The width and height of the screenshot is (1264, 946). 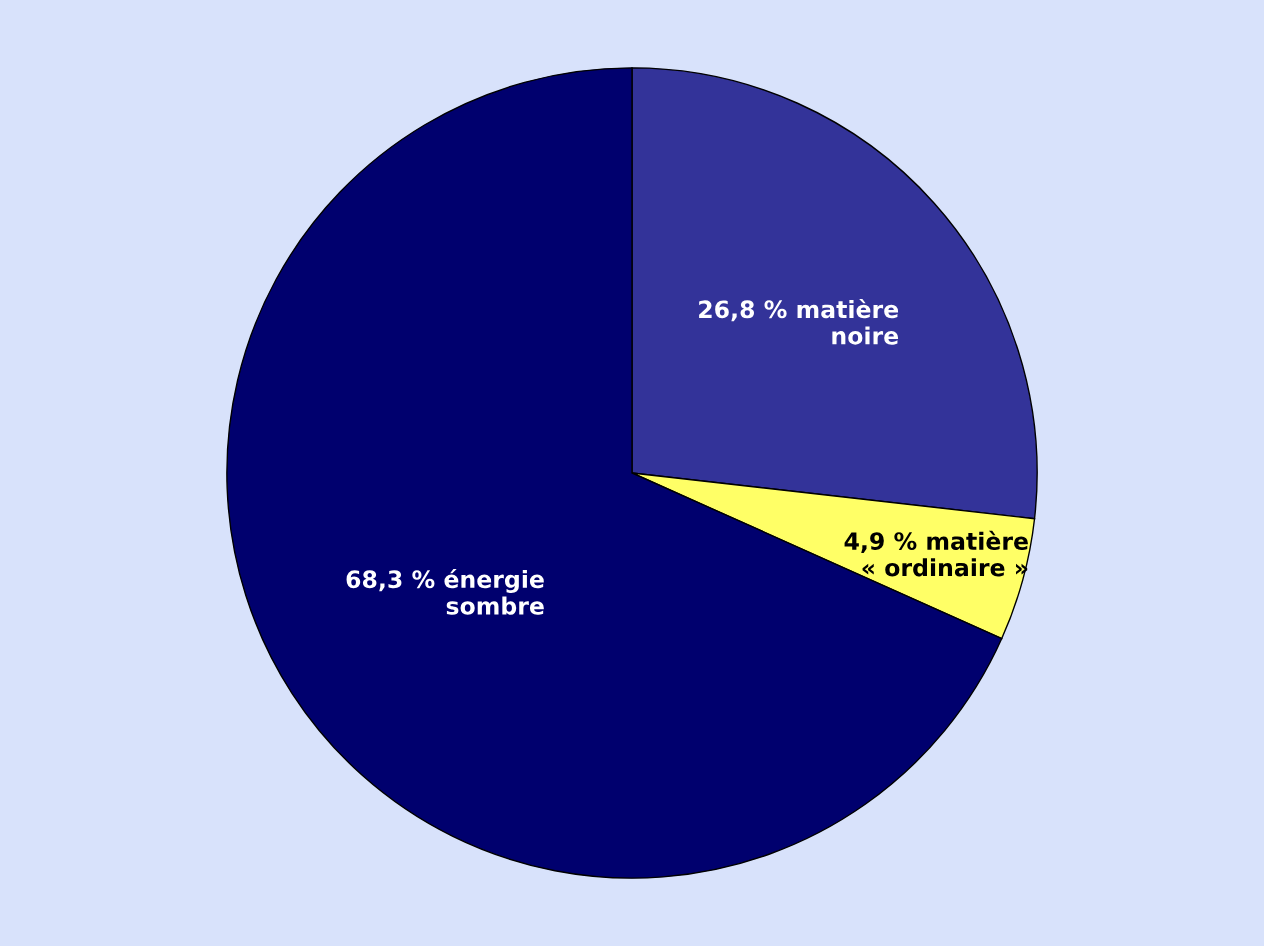 What do you see at coordinates (799, 322) in the screenshot?
I see `slice-label: 26,8 % matière noire` at bounding box center [799, 322].